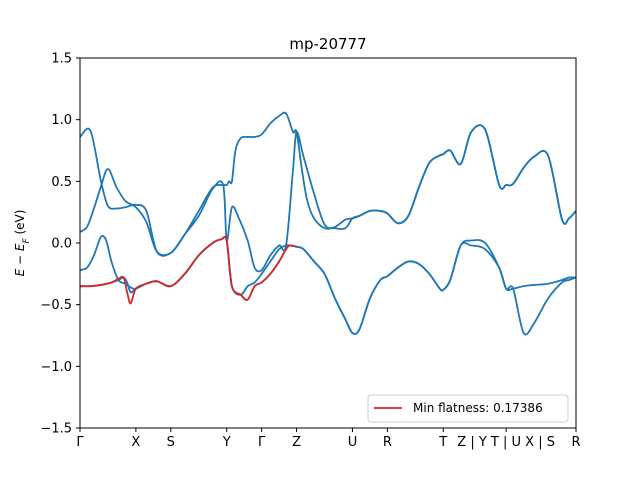 This screenshot has width=640, height=480. What do you see at coordinates (478, 408) in the screenshot?
I see `legend-label: Min flatness: 0.17386` at bounding box center [478, 408].